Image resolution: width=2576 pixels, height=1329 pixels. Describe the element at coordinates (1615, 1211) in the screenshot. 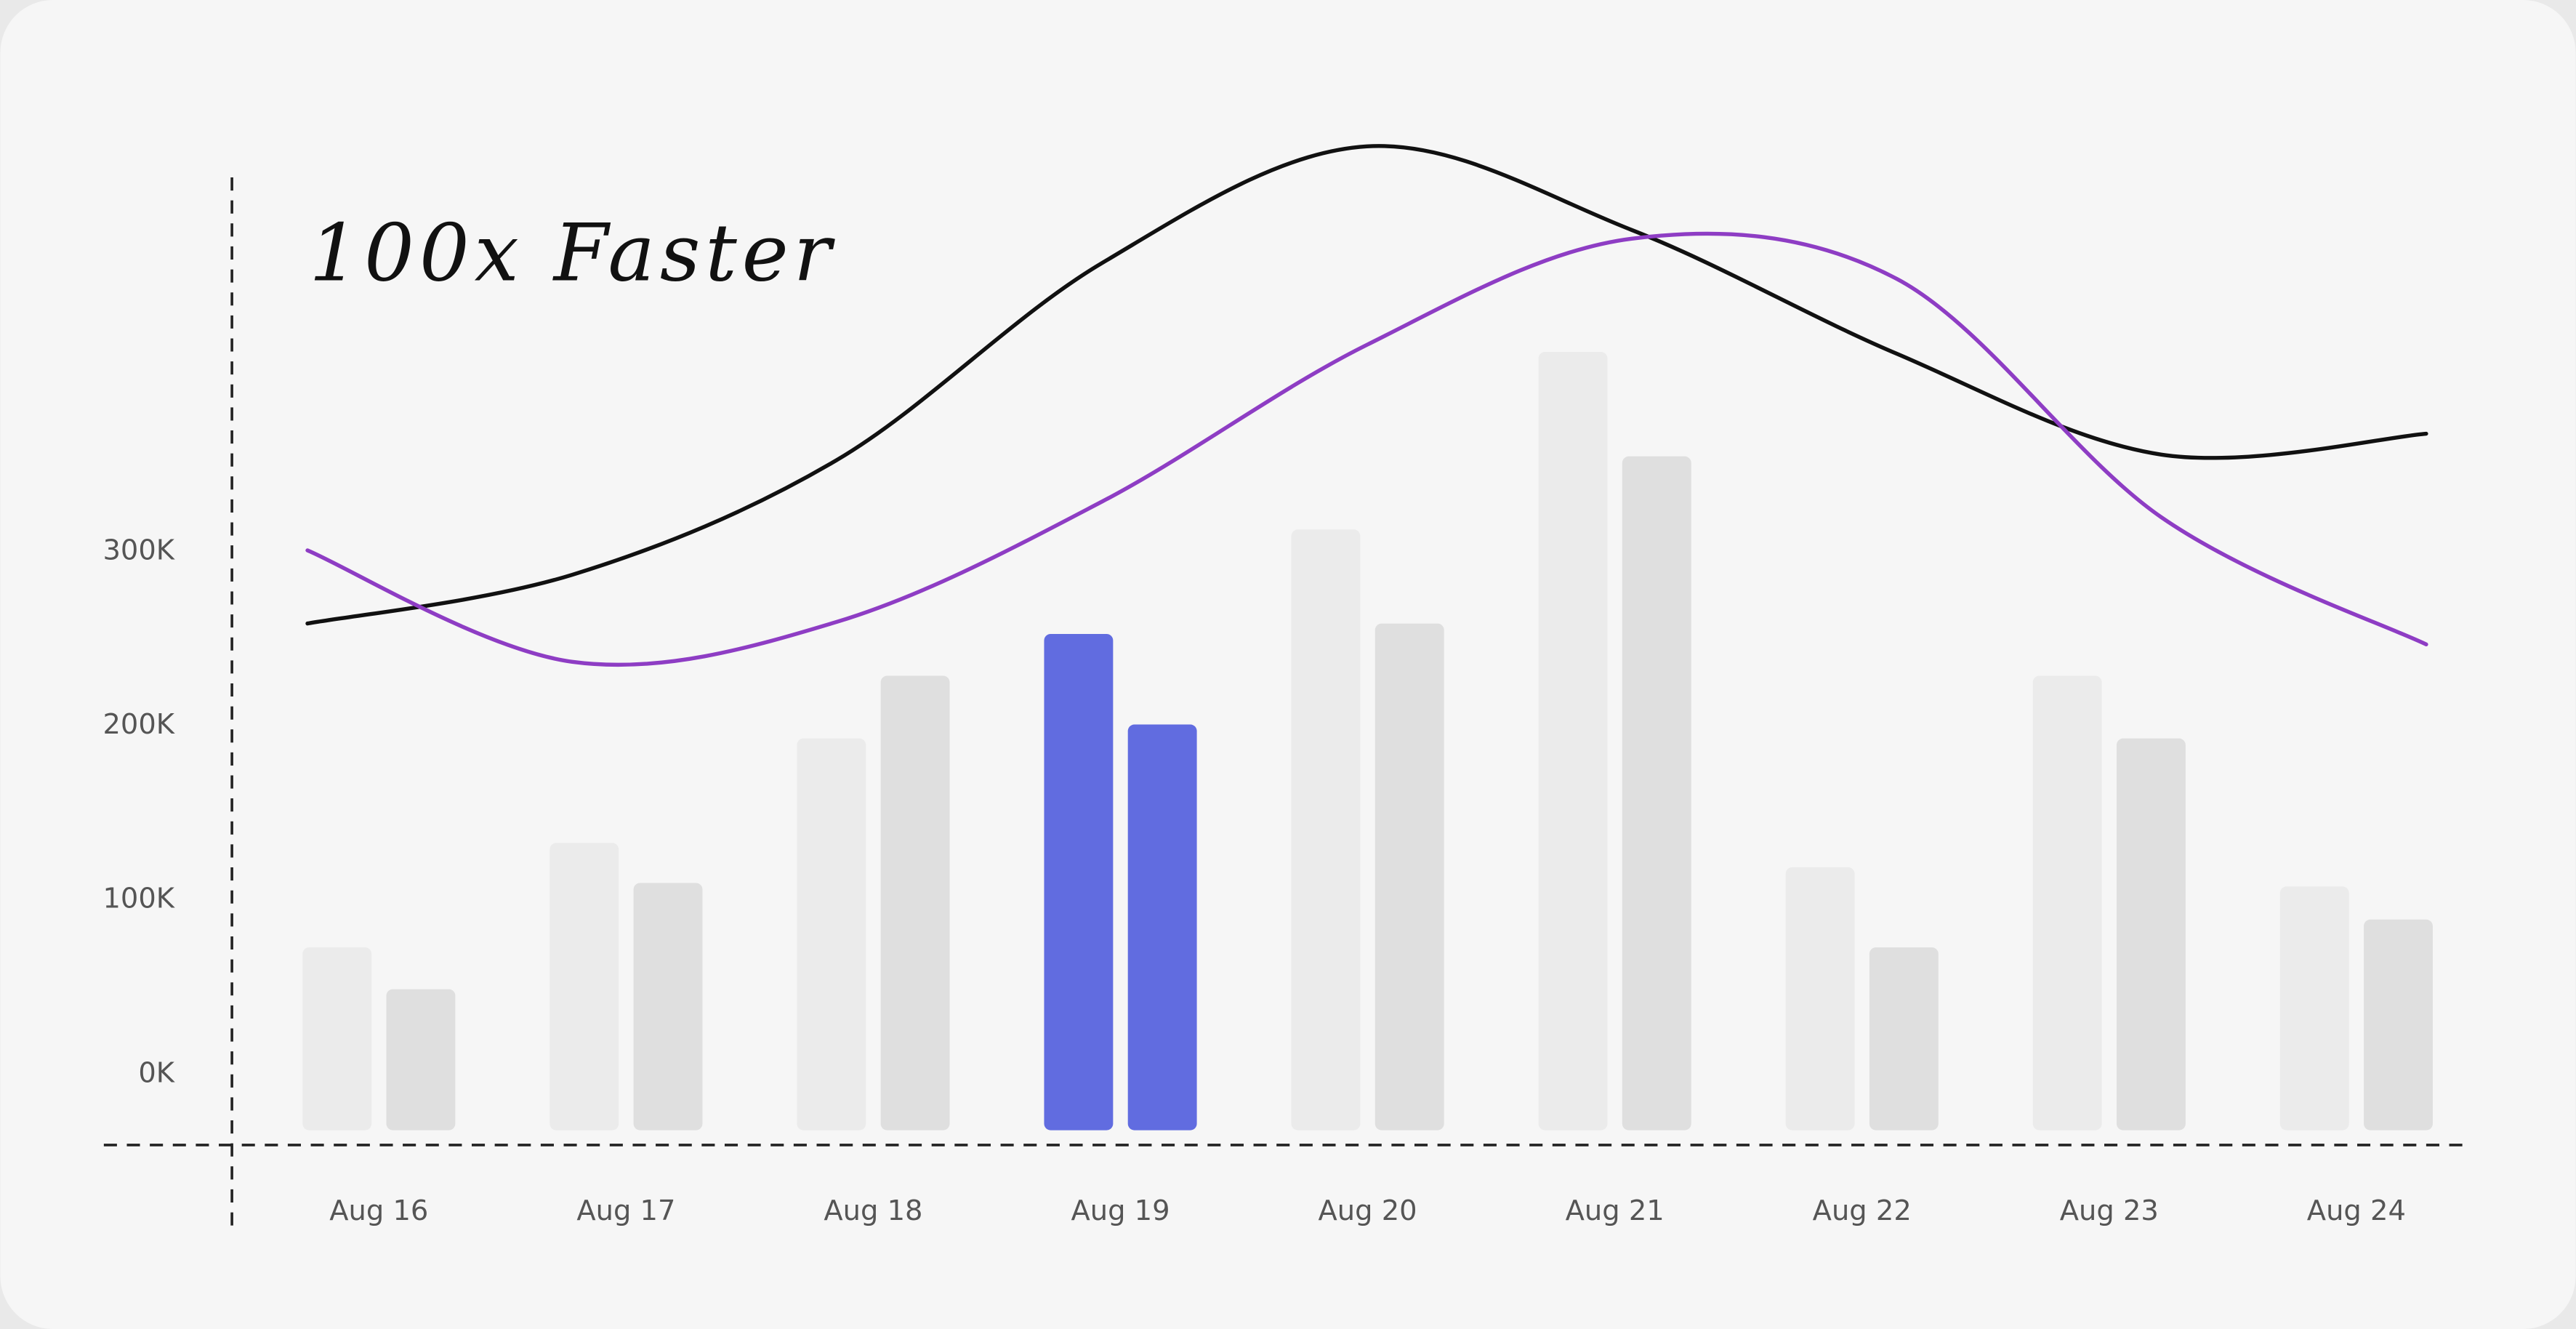

I see `x-tick-label: Aug 21` at that location.